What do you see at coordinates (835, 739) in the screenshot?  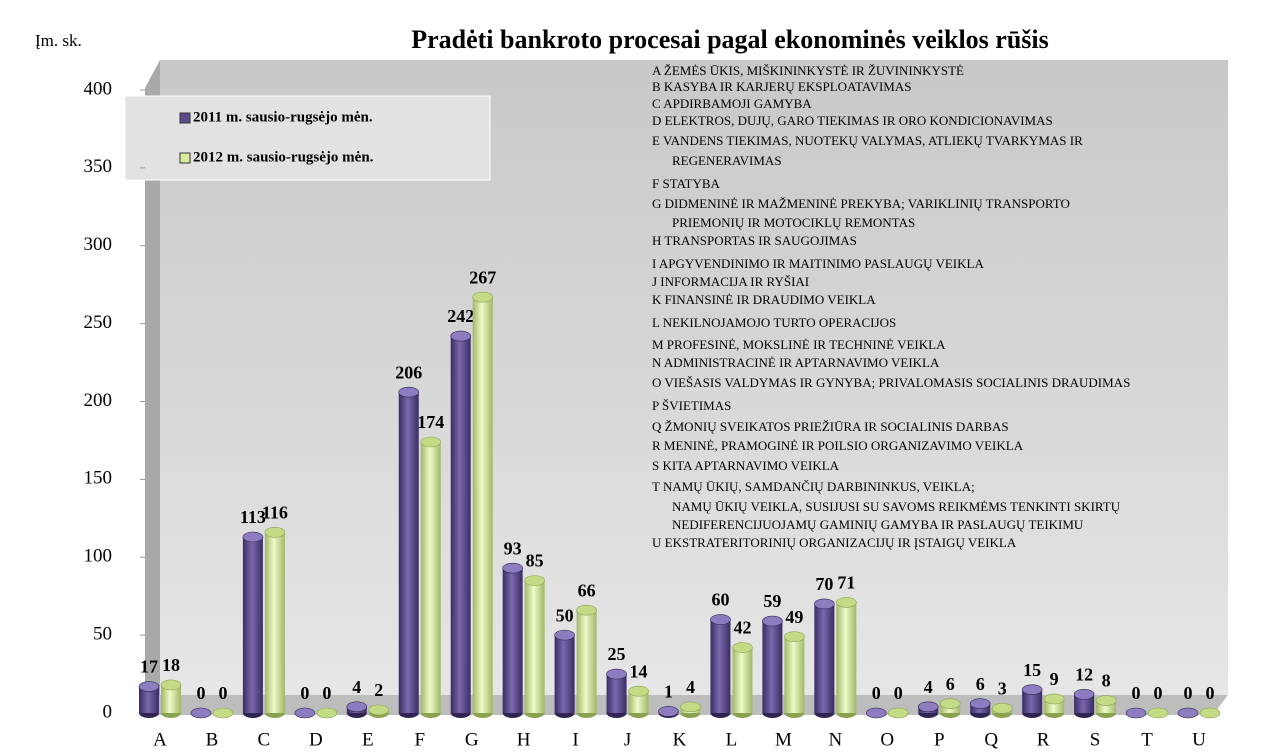 I see `x-tick-label: N` at bounding box center [835, 739].